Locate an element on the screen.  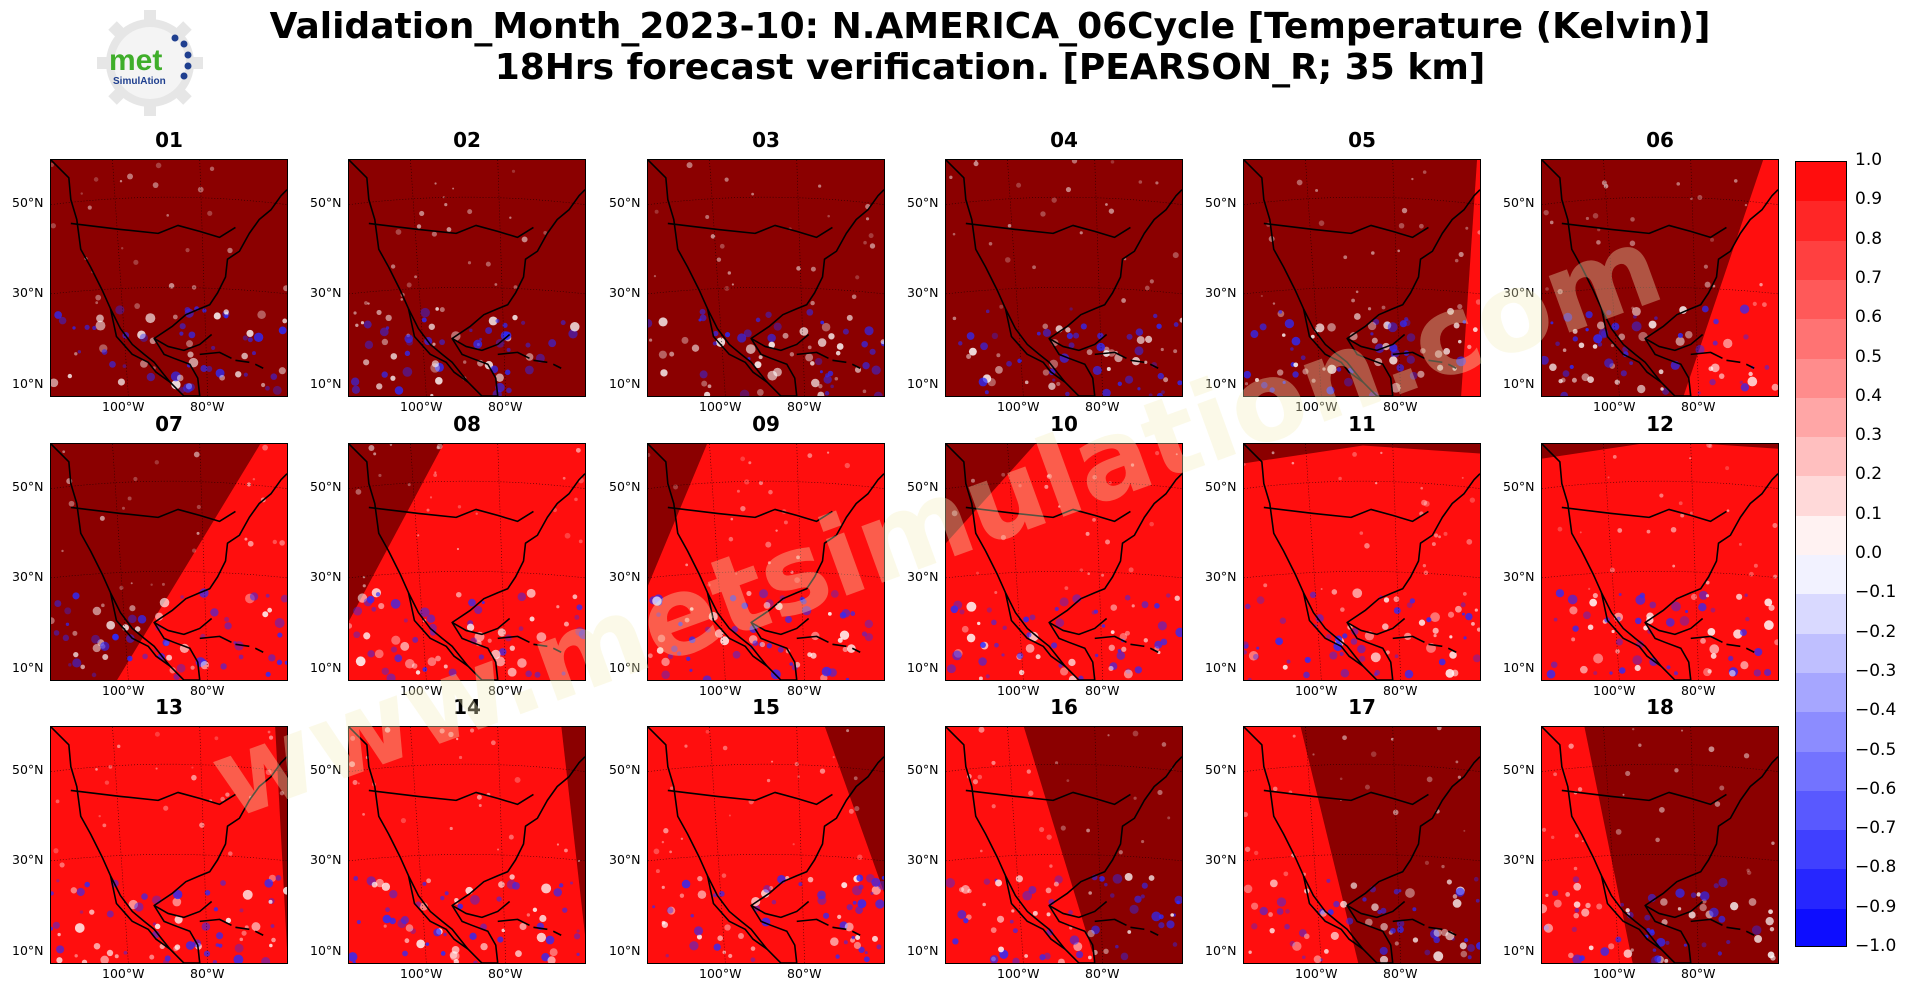
colorbar-tick-label: −0.2 is located at coordinates (1876, 631).